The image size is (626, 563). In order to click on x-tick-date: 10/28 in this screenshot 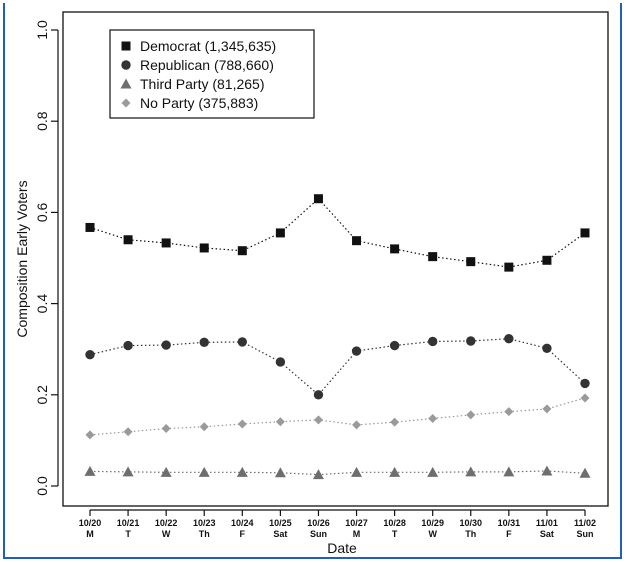, I will do `click(394, 523)`.